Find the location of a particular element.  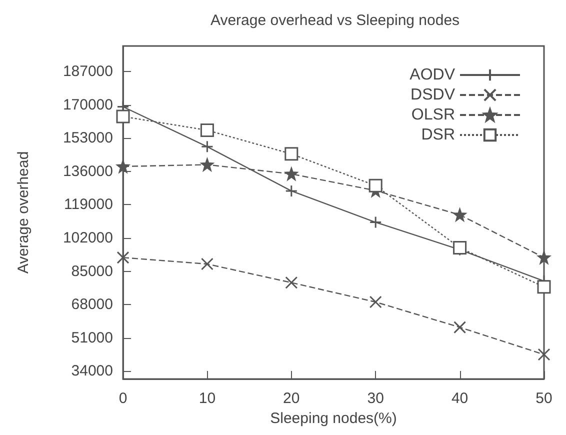

x-tick-label: 10 is located at coordinates (207, 398).